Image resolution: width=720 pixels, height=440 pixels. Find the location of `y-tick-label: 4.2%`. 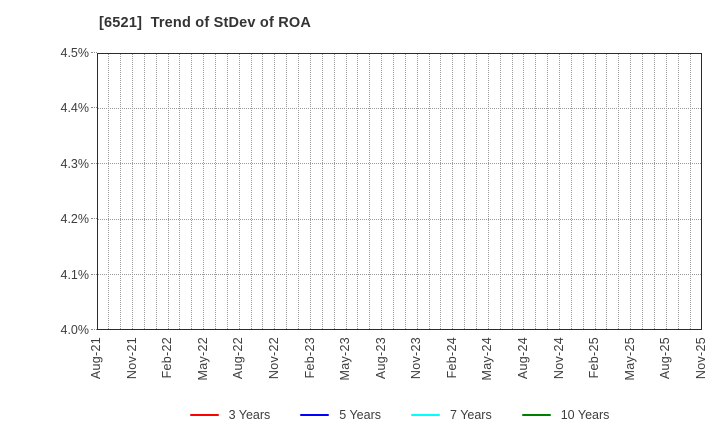

y-tick-label: 4.2% is located at coordinates (75, 219).